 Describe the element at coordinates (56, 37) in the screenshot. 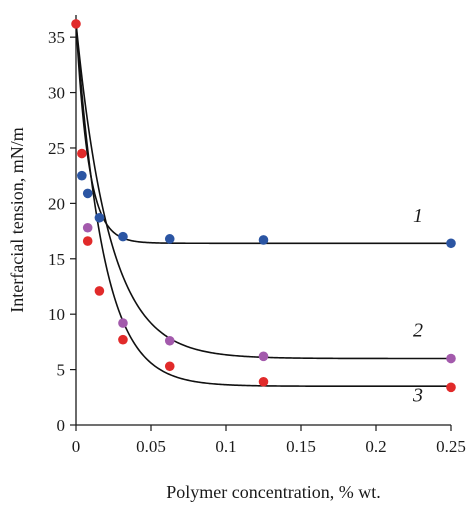

I see `y-tick-label: 35` at that location.